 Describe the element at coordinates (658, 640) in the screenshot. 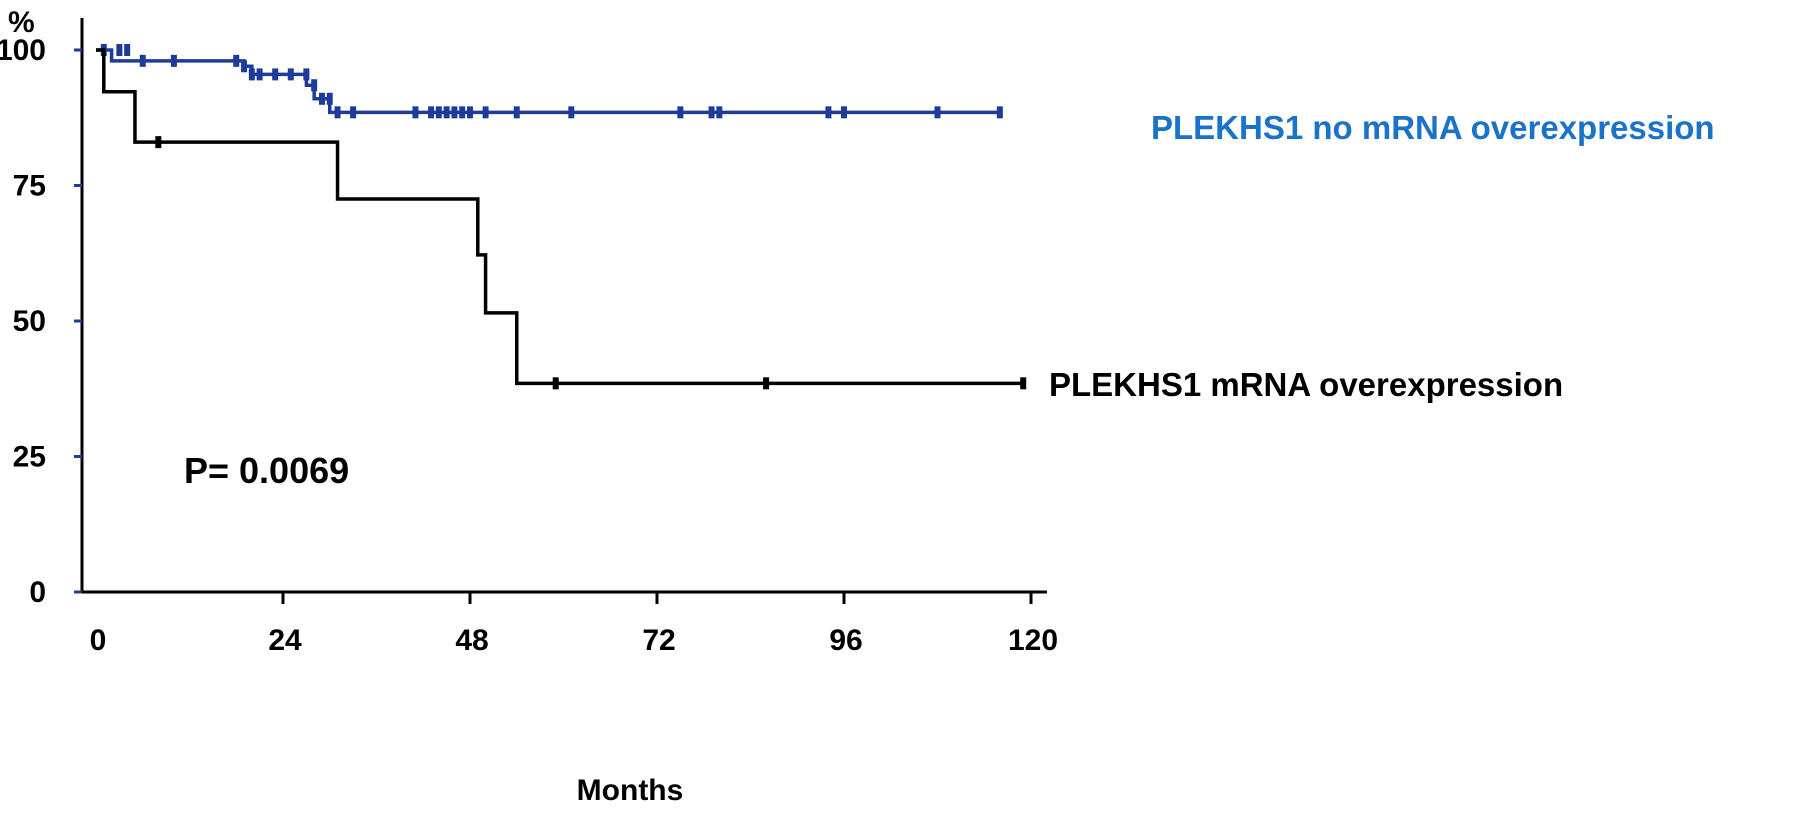

I see `x-tick-label: 72` at that location.